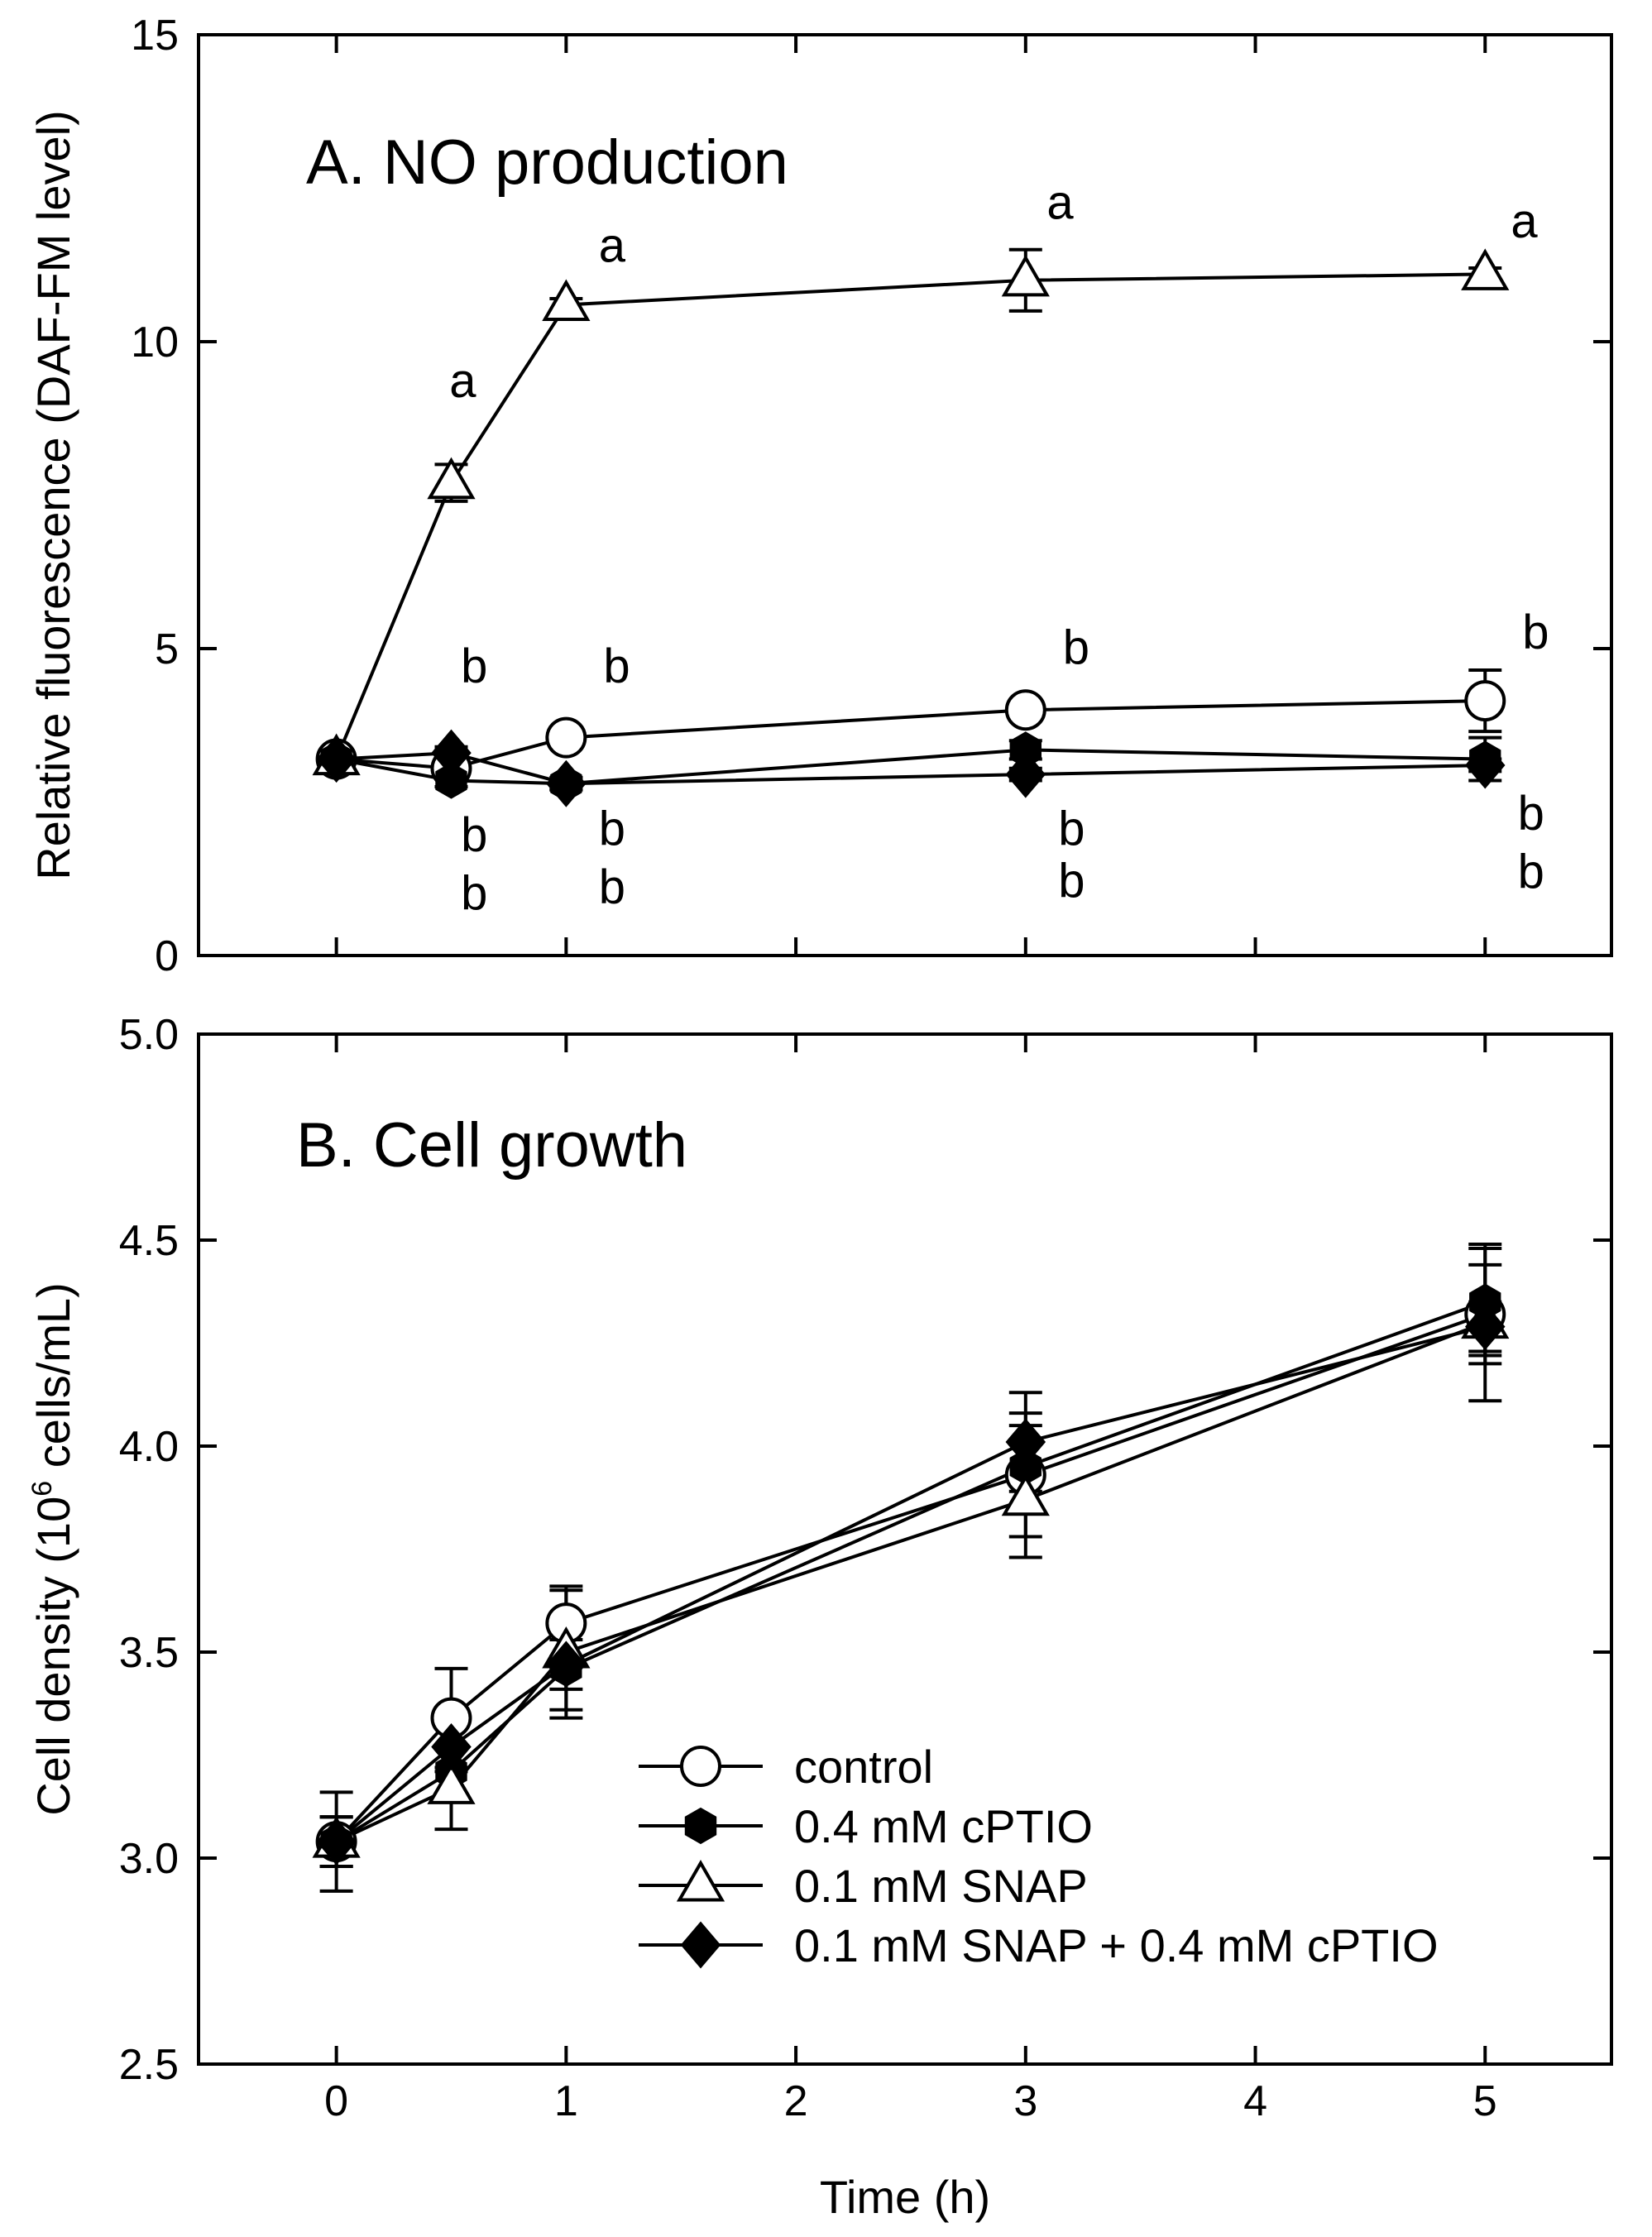 Image resolution: width=1652 pixels, height=2237 pixels. What do you see at coordinates (53, 1381) in the screenshot?
I see `y-axis-title-tail: cells/mL)` at bounding box center [53, 1381].